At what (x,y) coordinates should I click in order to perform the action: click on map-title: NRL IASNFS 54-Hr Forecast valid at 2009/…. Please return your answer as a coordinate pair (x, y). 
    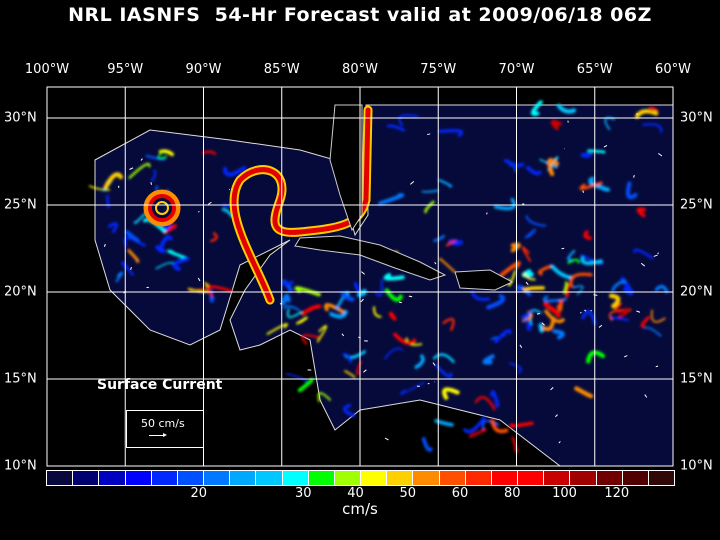
    Looking at the image, I should click on (360, 15).